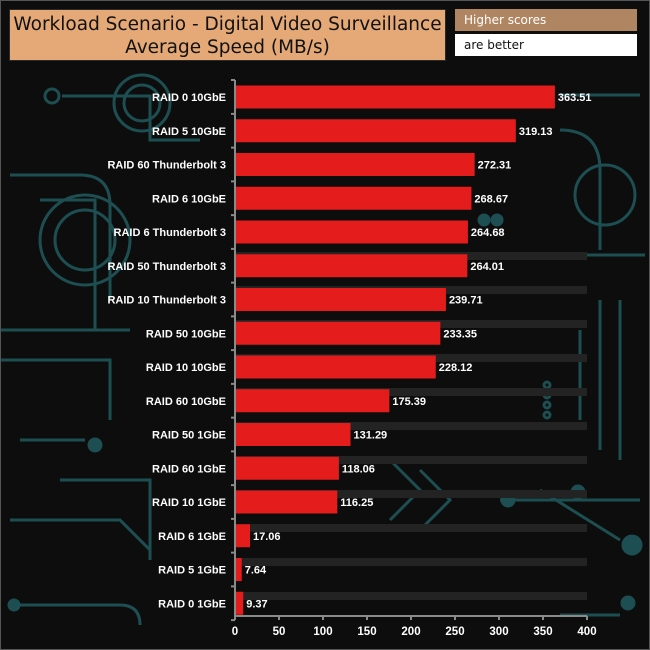 The width and height of the screenshot is (650, 650). What do you see at coordinates (186, 334) in the screenshot?
I see `category-label: RAID 50 10GbE` at bounding box center [186, 334].